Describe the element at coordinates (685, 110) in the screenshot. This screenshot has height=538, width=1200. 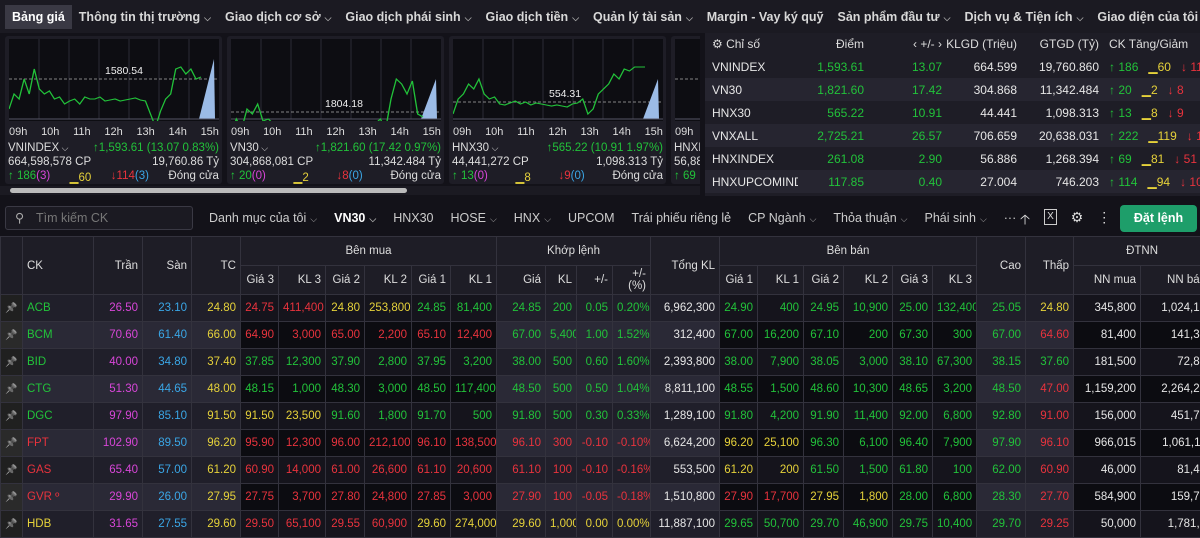
I see `index-card-hnxi: 09h10h11h12h13h14h15hHNXI ⌵56,88↑ 69▁↓` at that location.